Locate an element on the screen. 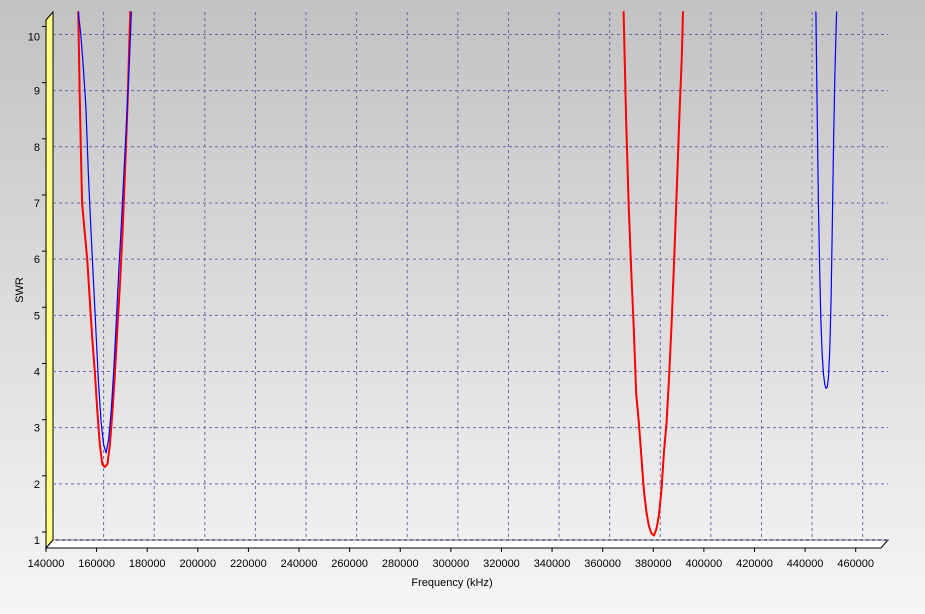 This screenshot has height=614, width=925. y-axis-ticks: 1 2 3 4 5 6 7 8 9 10 is located at coordinates (37, 286).